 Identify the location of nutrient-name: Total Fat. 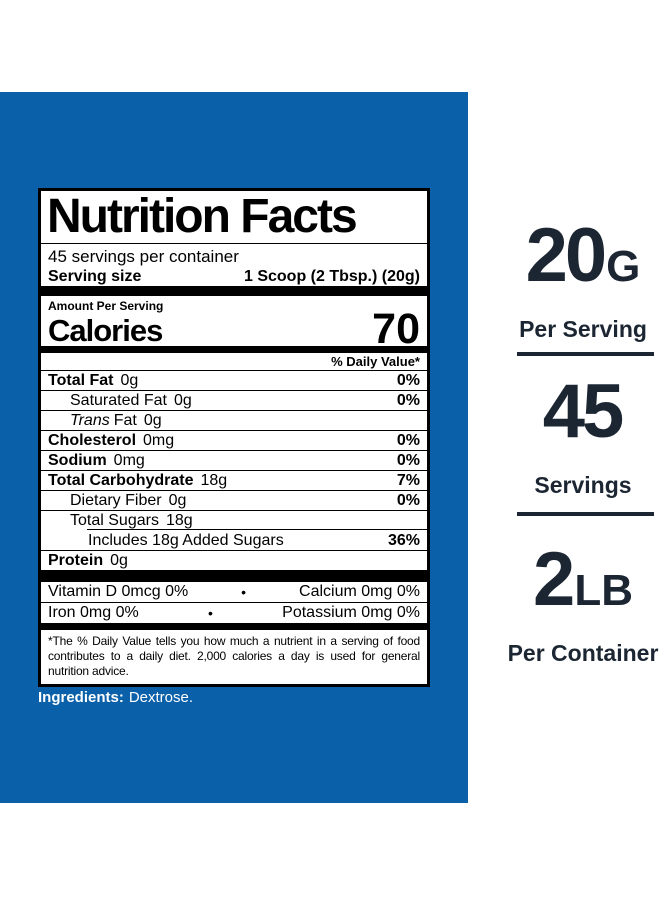
(81, 380).